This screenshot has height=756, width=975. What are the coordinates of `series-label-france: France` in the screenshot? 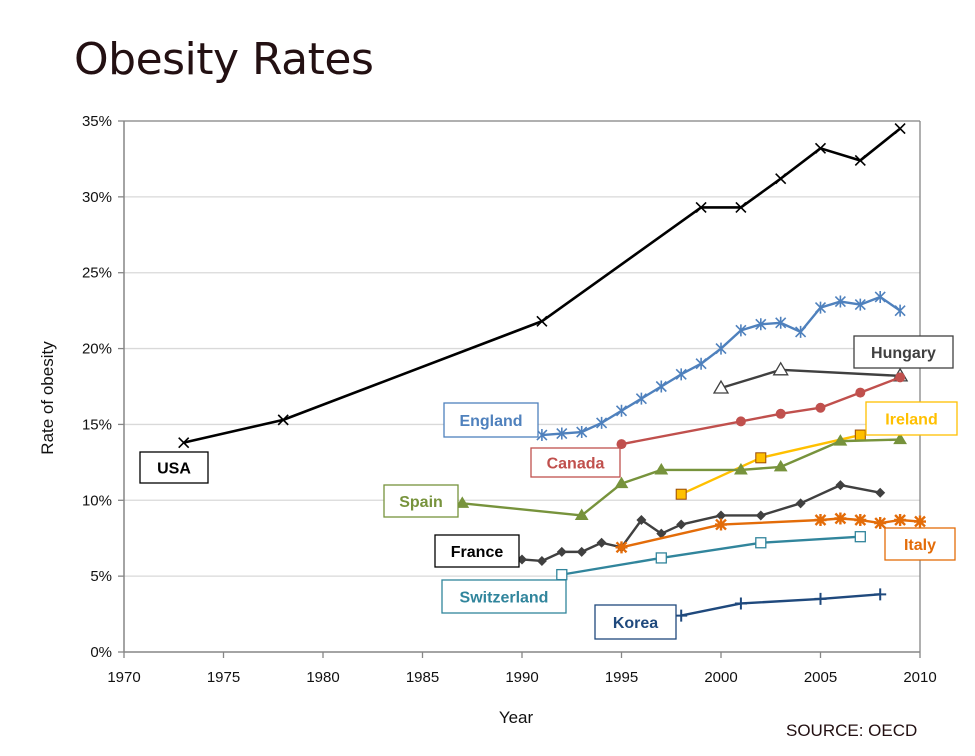 It's located at (477, 551).